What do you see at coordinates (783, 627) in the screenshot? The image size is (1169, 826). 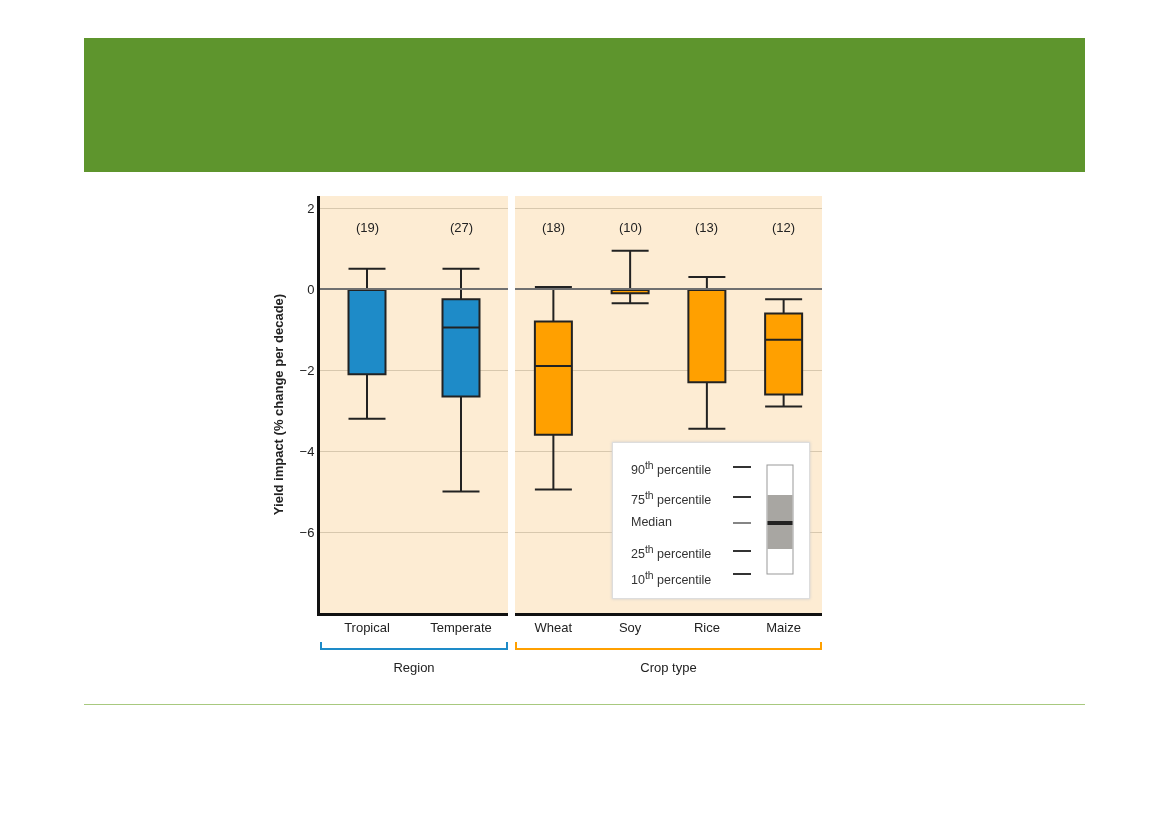 I see `x-tick-label: Maize` at bounding box center [783, 627].